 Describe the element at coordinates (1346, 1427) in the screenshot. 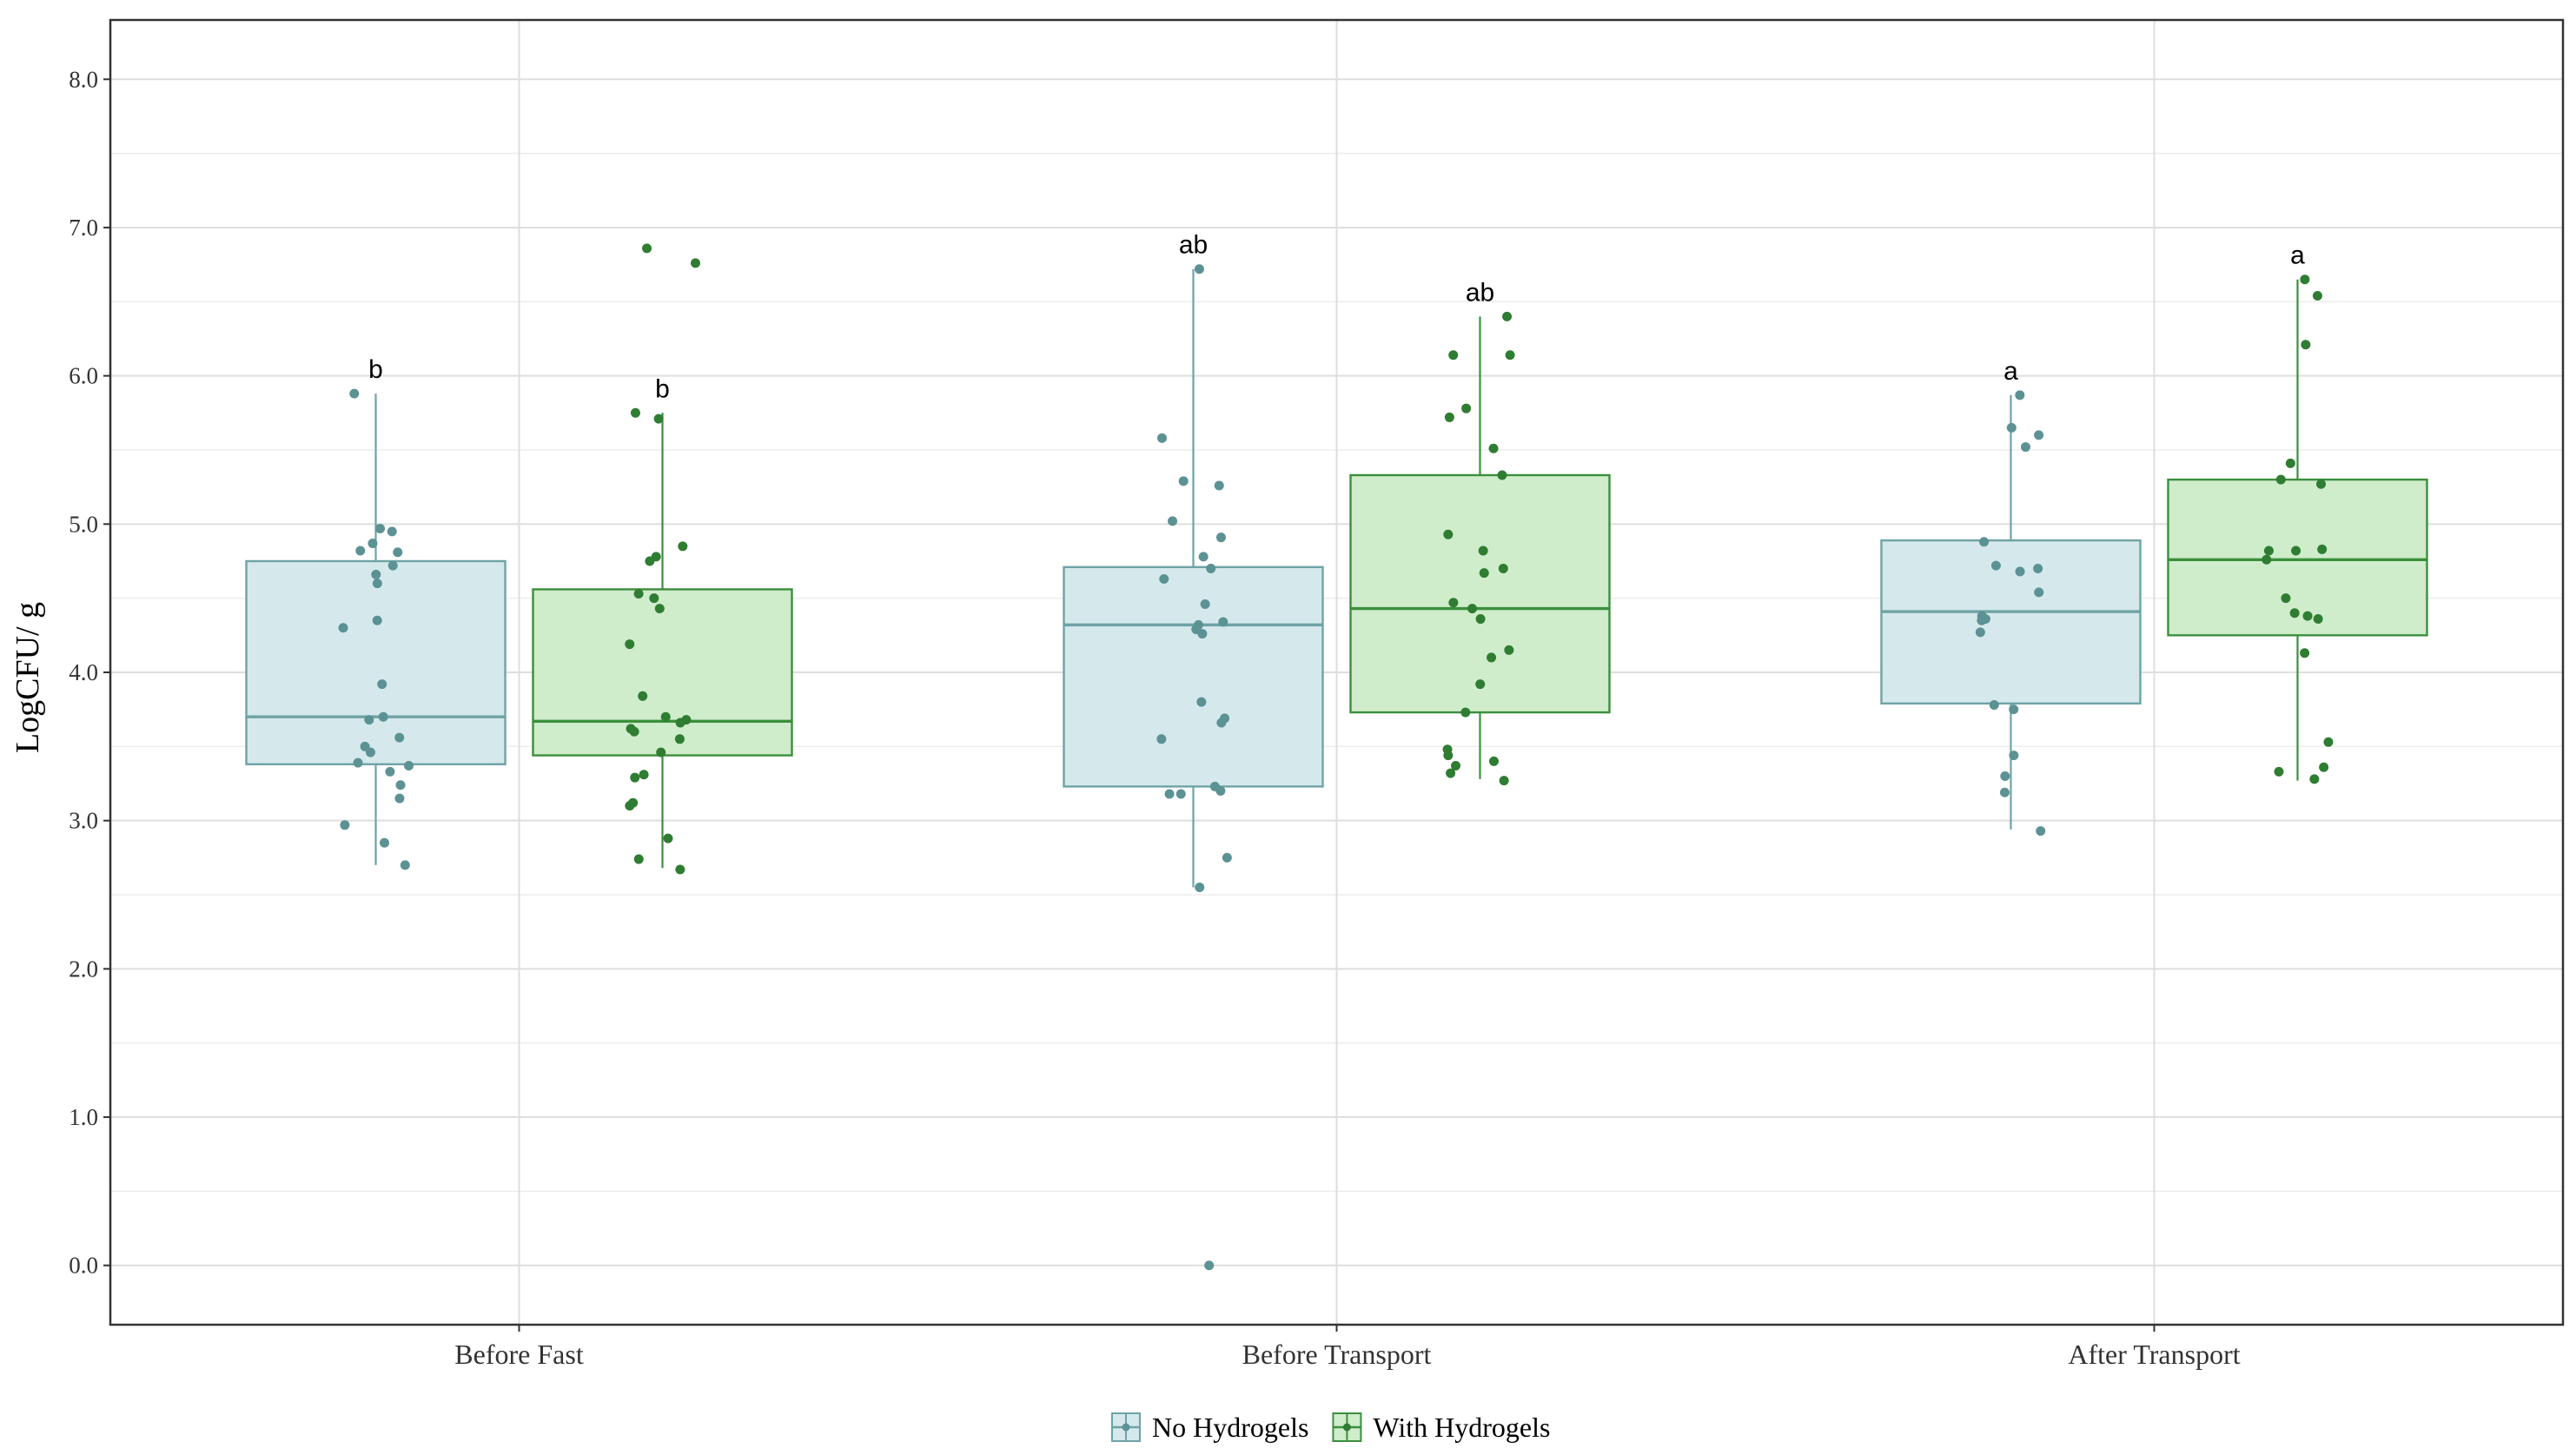

I see `legend-key-point` at that location.